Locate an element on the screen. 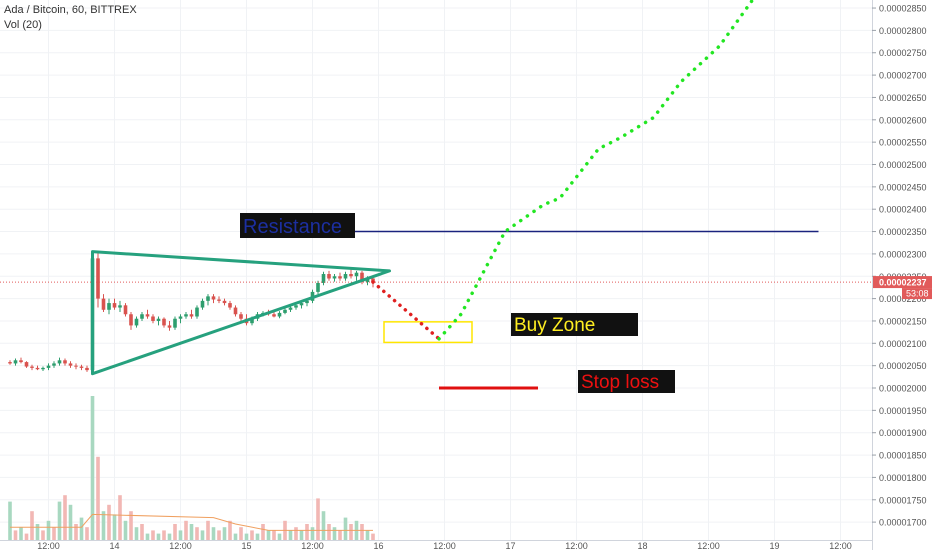  price-tick-label: 0.00002100 is located at coordinates (903, 344).